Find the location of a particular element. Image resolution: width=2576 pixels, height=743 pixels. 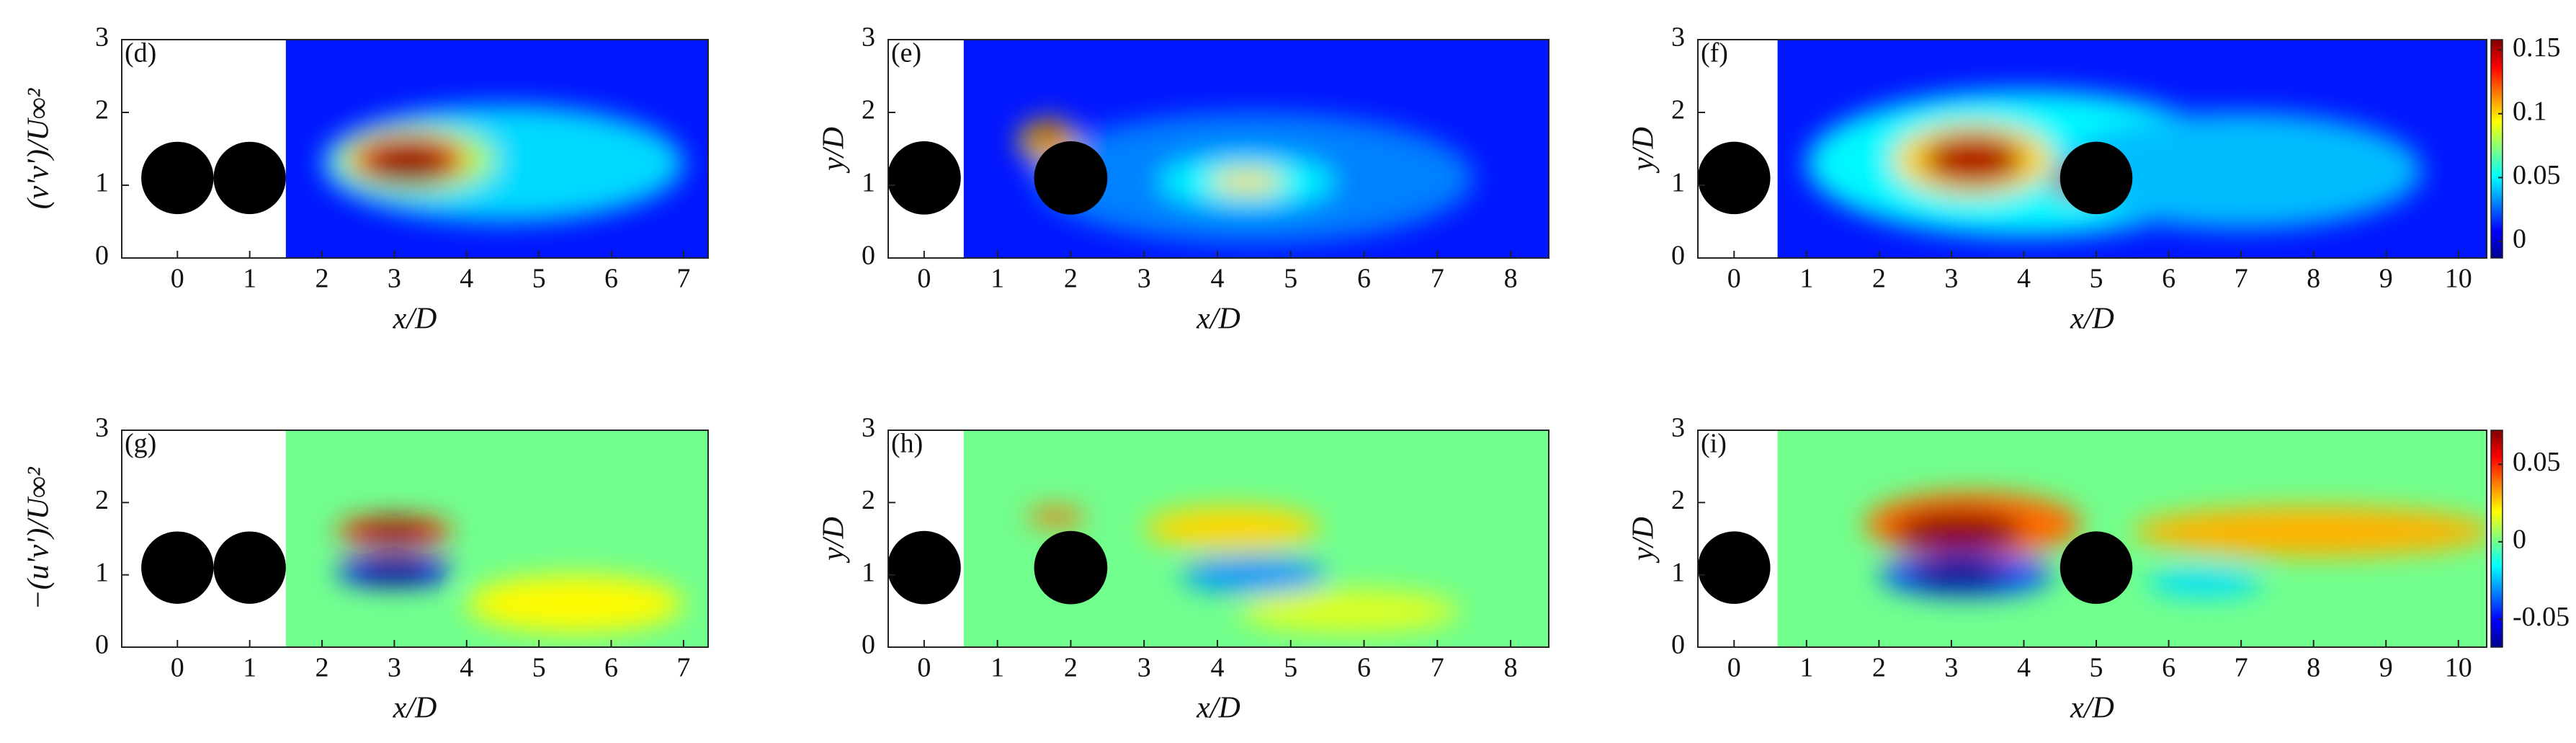

x-tick-label: 9 is located at coordinates (2386, 668).